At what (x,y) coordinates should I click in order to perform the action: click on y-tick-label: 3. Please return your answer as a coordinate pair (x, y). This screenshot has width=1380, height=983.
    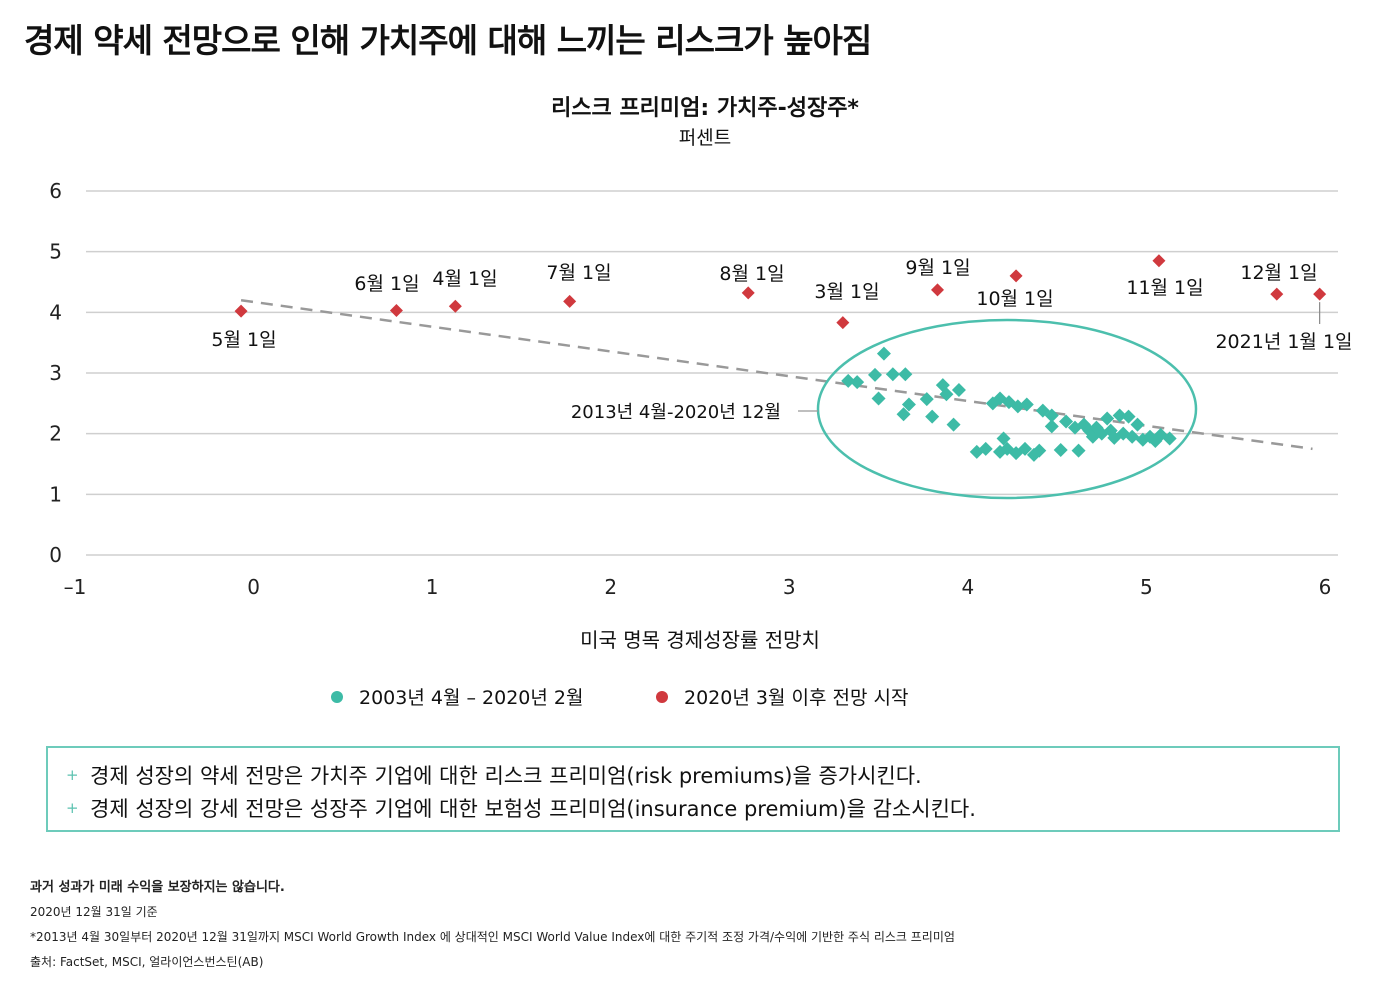
    Looking at the image, I should click on (55, 373).